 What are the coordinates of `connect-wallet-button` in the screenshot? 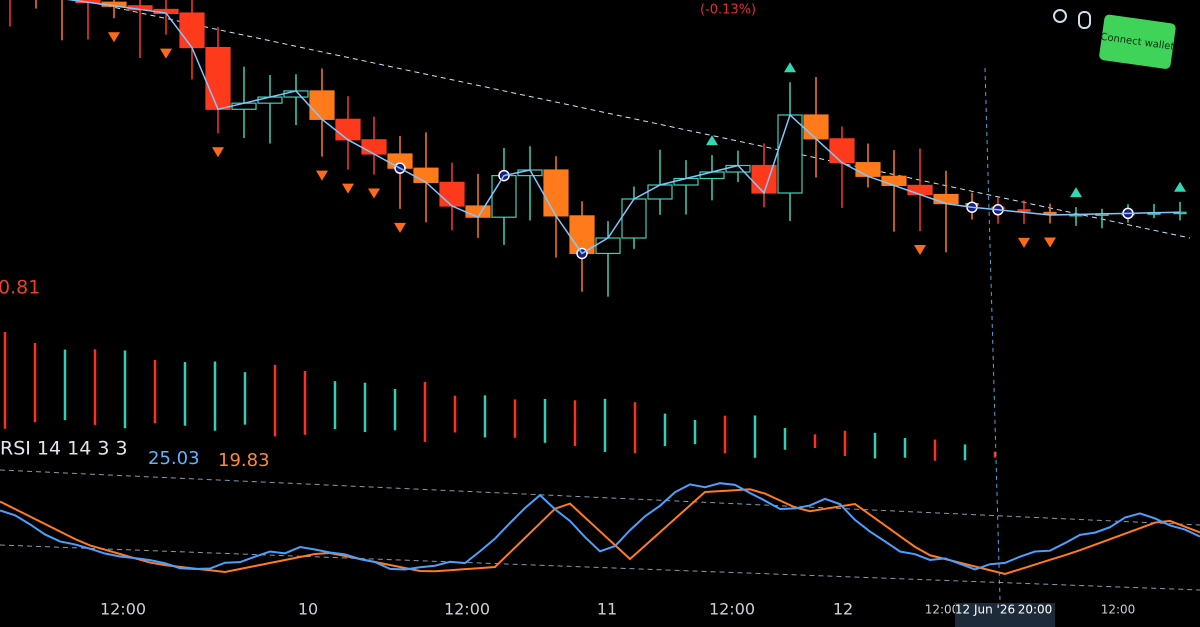 It's located at (1138, 42).